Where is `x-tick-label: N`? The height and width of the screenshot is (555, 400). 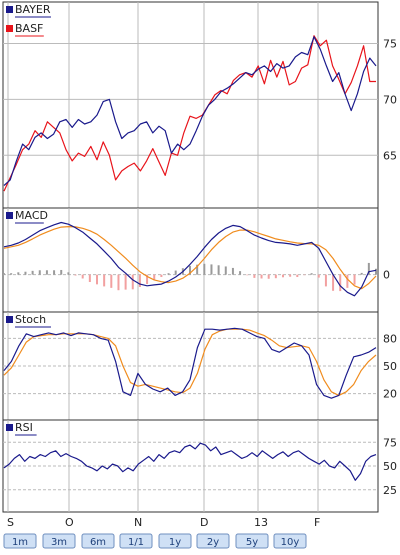 x-tick-label: N is located at coordinates (138, 522).